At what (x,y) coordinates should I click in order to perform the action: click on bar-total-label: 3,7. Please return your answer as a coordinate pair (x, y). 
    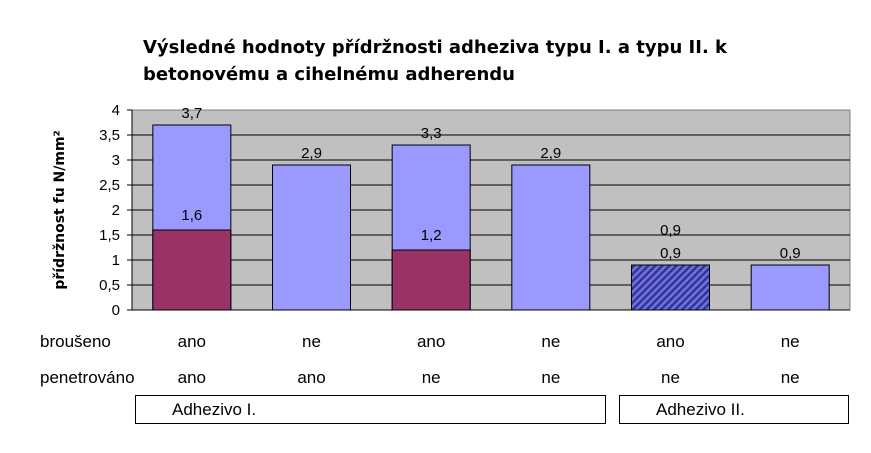
    Looking at the image, I should click on (191, 113).